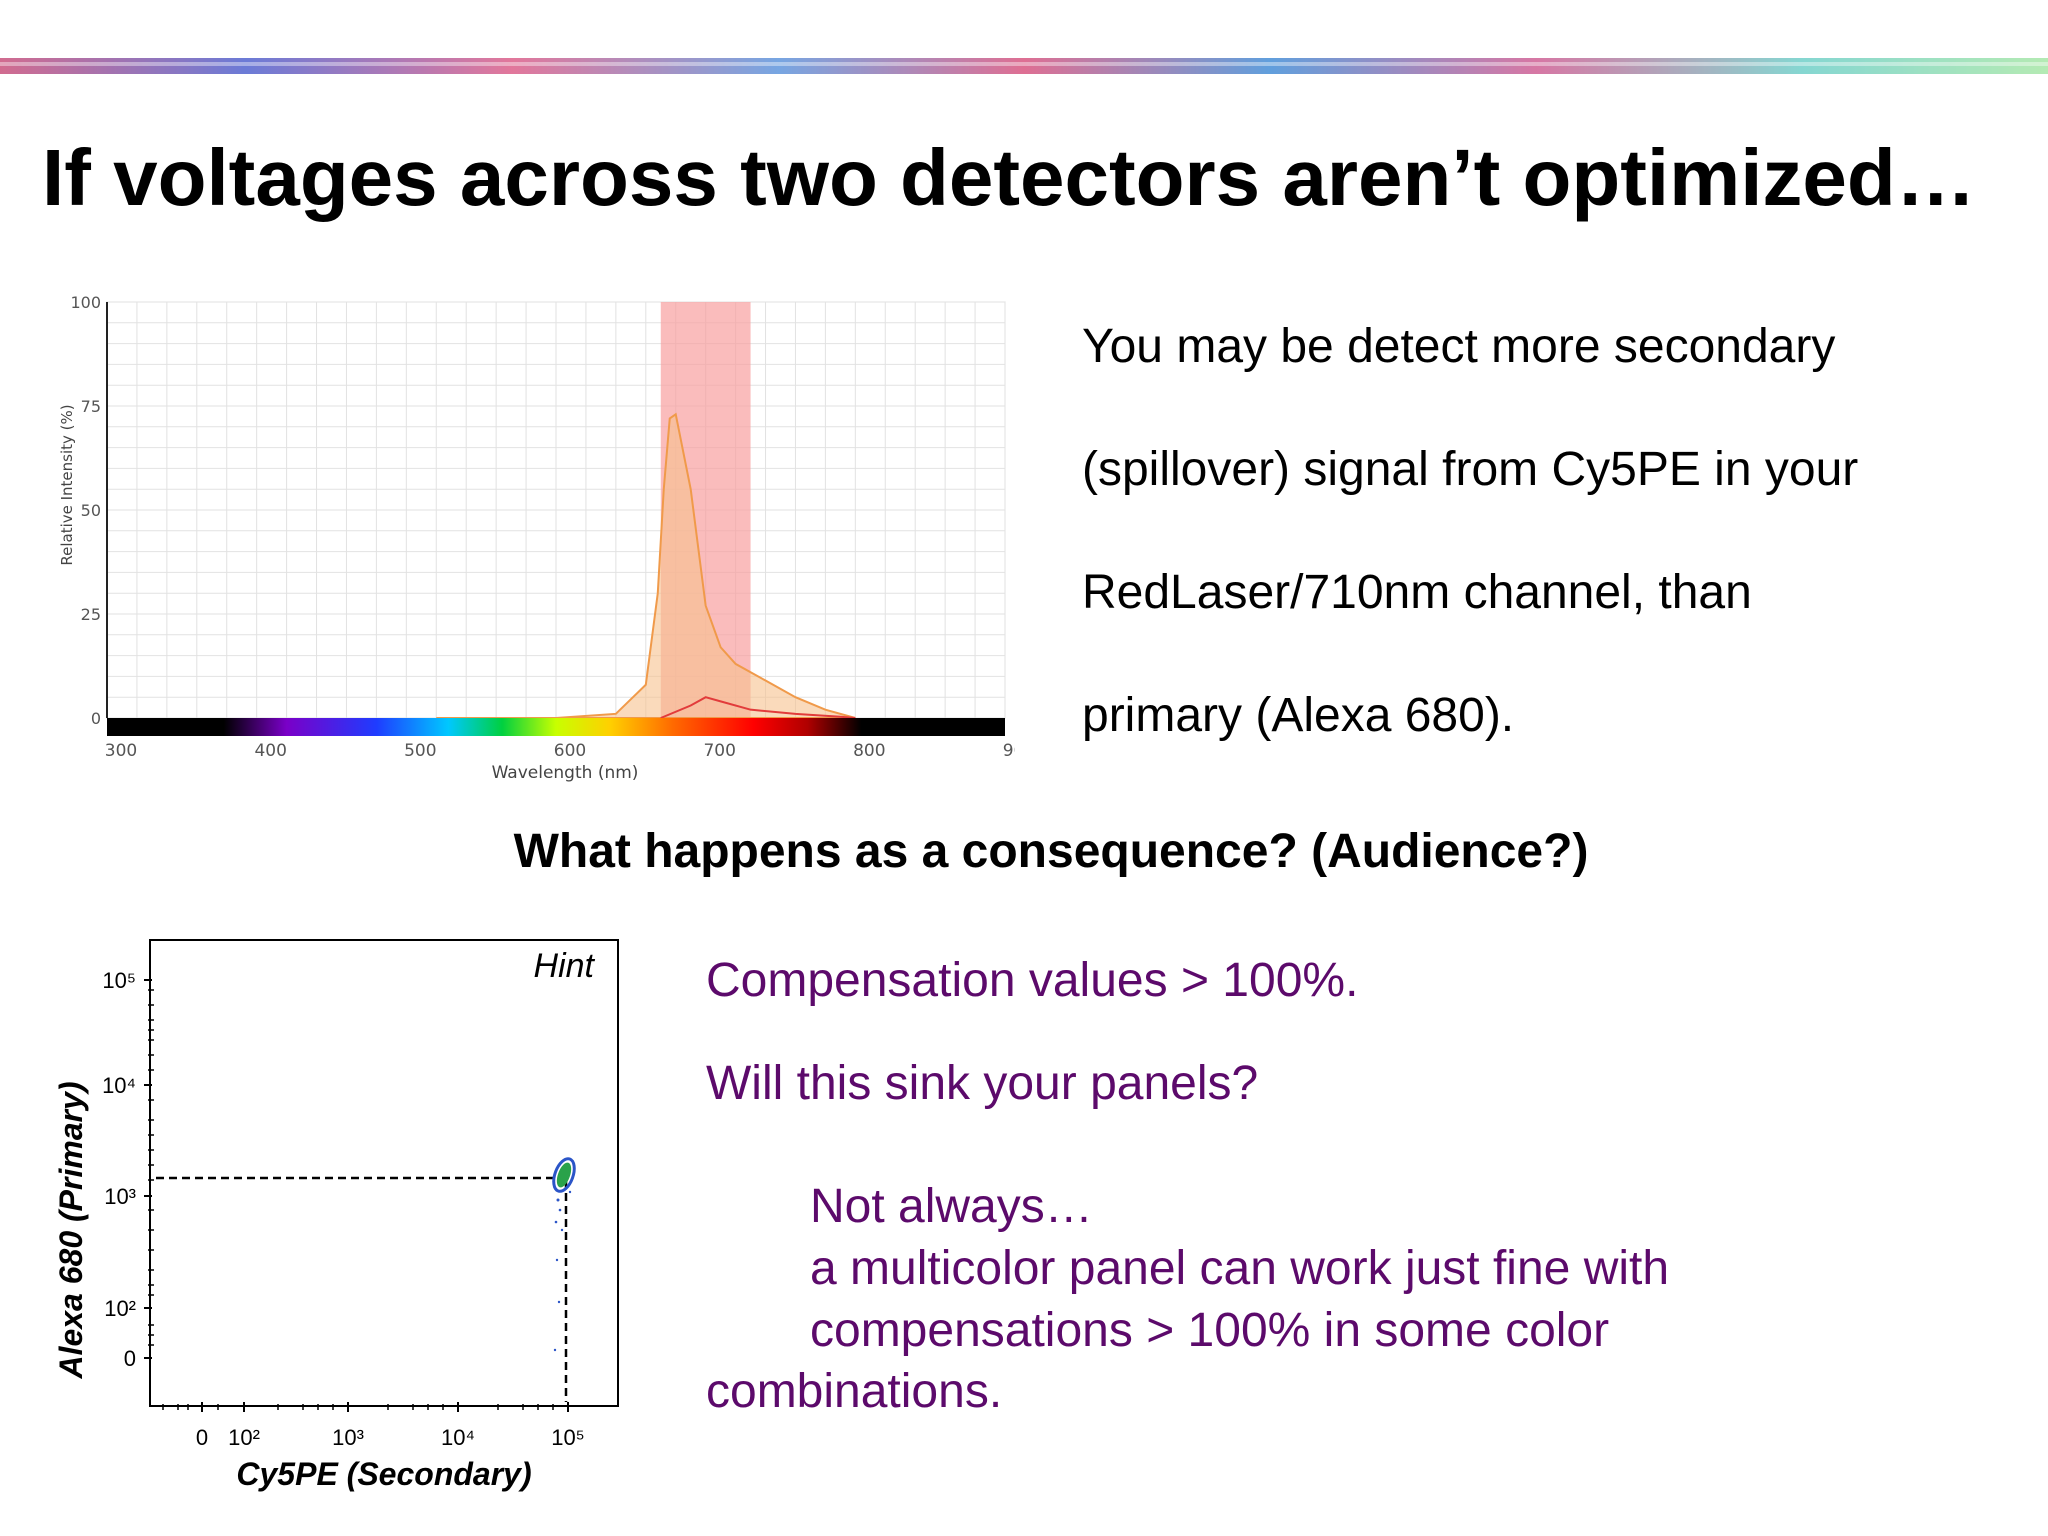 Image resolution: width=2048 pixels, height=1536 pixels. What do you see at coordinates (1470, 469) in the screenshot?
I see `description-line: (spillover) signal from Cy5PE in your` at bounding box center [1470, 469].